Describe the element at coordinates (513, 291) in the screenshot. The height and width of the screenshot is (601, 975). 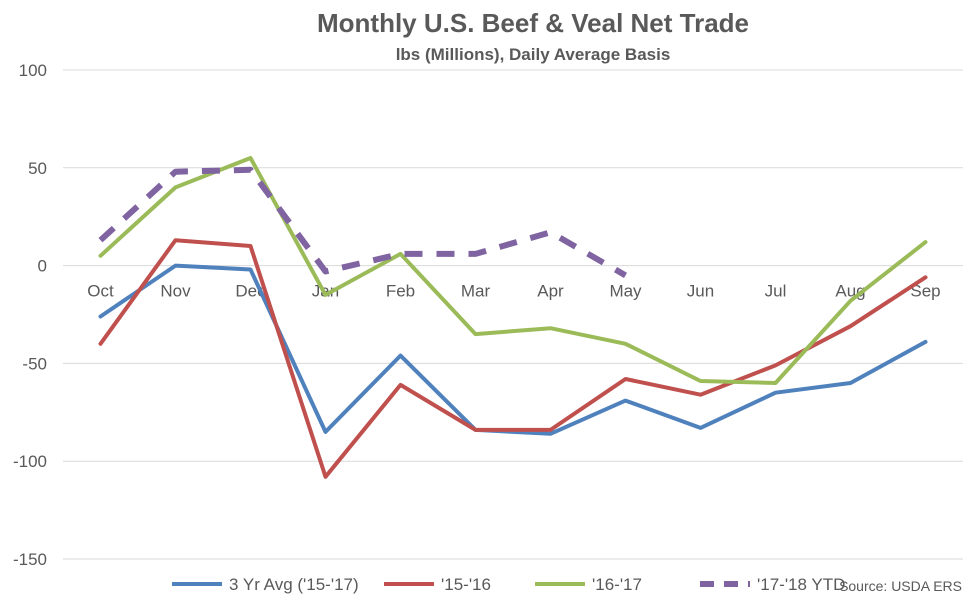
I see `x-axis: Oct Nov Dec Jan Feb Mar Apr May Jun Jul Aug Sep` at that location.